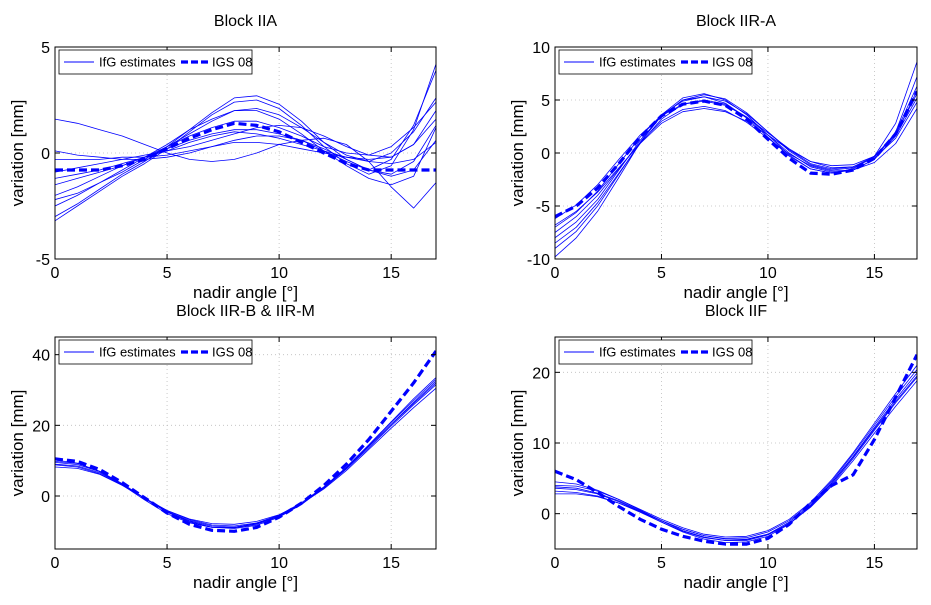  What do you see at coordinates (736, 311) in the screenshot?
I see `chart-title: Block IIF` at bounding box center [736, 311].